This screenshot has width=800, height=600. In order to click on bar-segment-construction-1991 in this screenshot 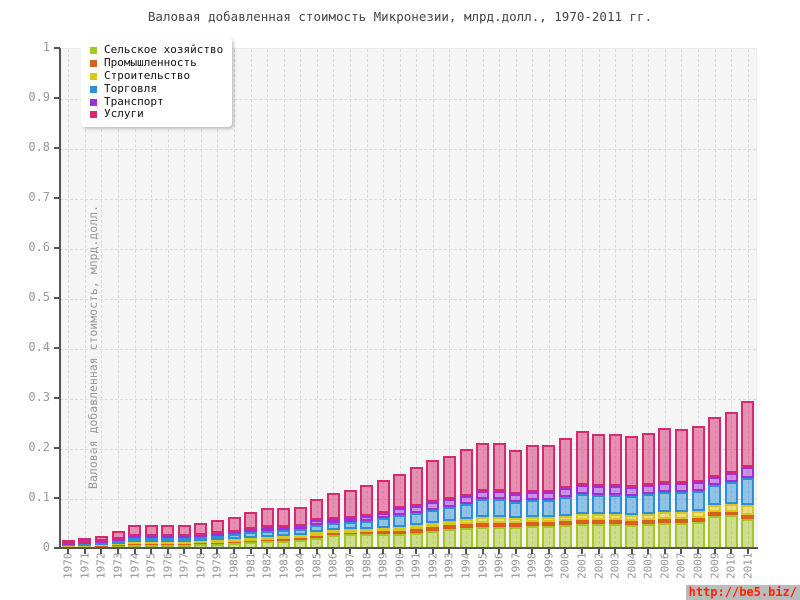, I will do `click(416, 527)`.